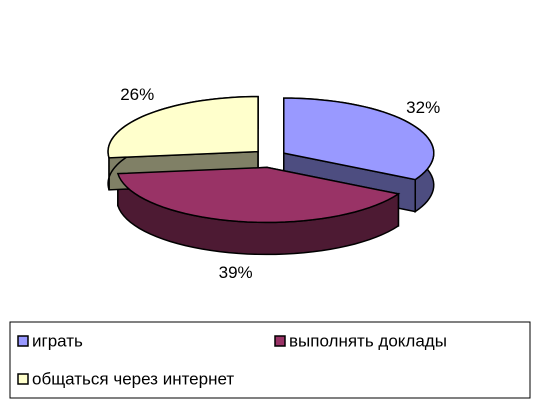 The width and height of the screenshot is (540, 414). I want to click on data-label: 26%, so click(137, 94).